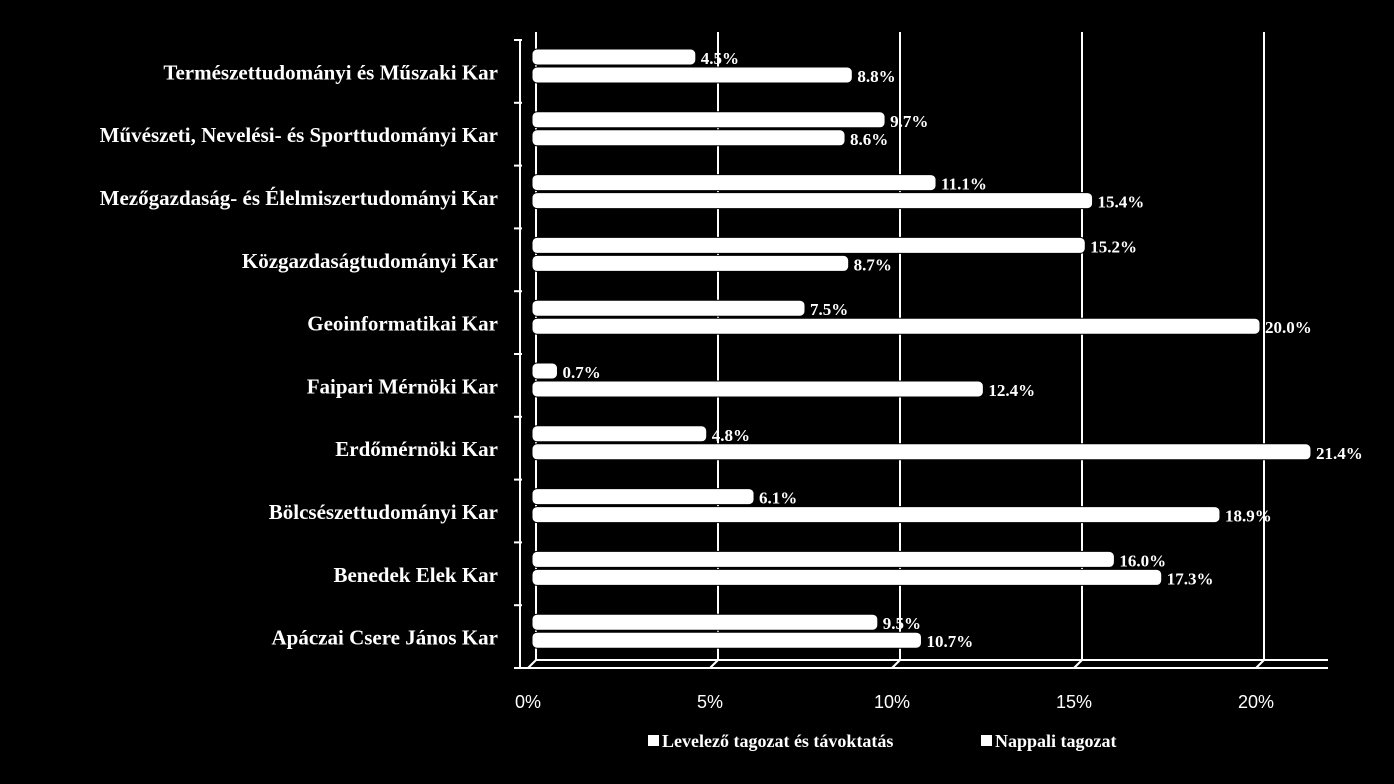 This screenshot has height=784, width=1394. Describe the element at coordinates (1256, 702) in the screenshot. I see `x-tick-label: 20%` at that location.